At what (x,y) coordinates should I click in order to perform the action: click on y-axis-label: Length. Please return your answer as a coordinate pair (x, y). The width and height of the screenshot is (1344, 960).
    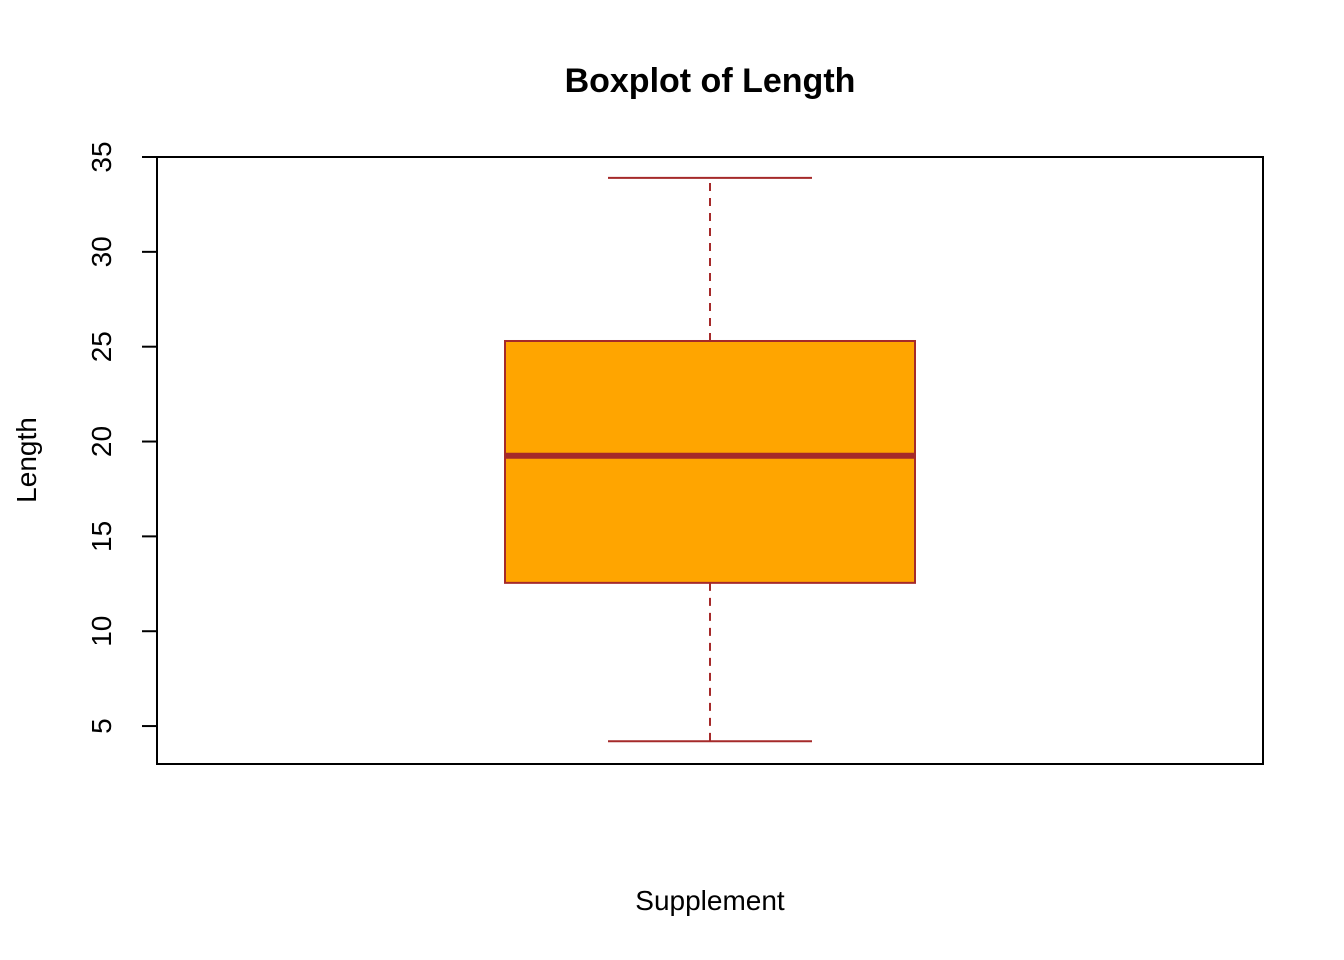
    Looking at the image, I should click on (26, 460).